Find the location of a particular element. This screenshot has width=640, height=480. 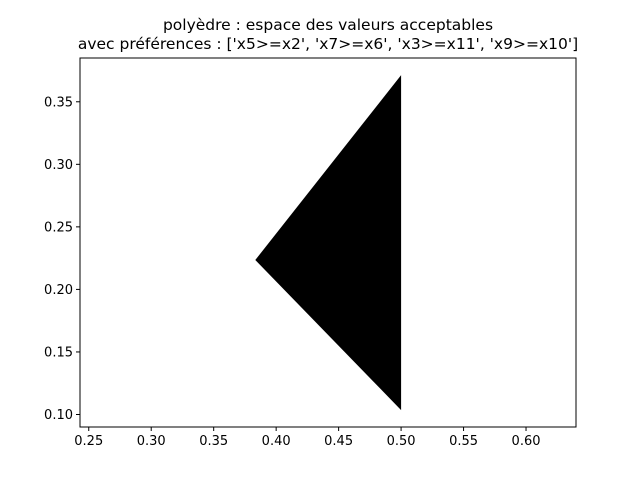

x-tick-label: 0.30 is located at coordinates (151, 441).